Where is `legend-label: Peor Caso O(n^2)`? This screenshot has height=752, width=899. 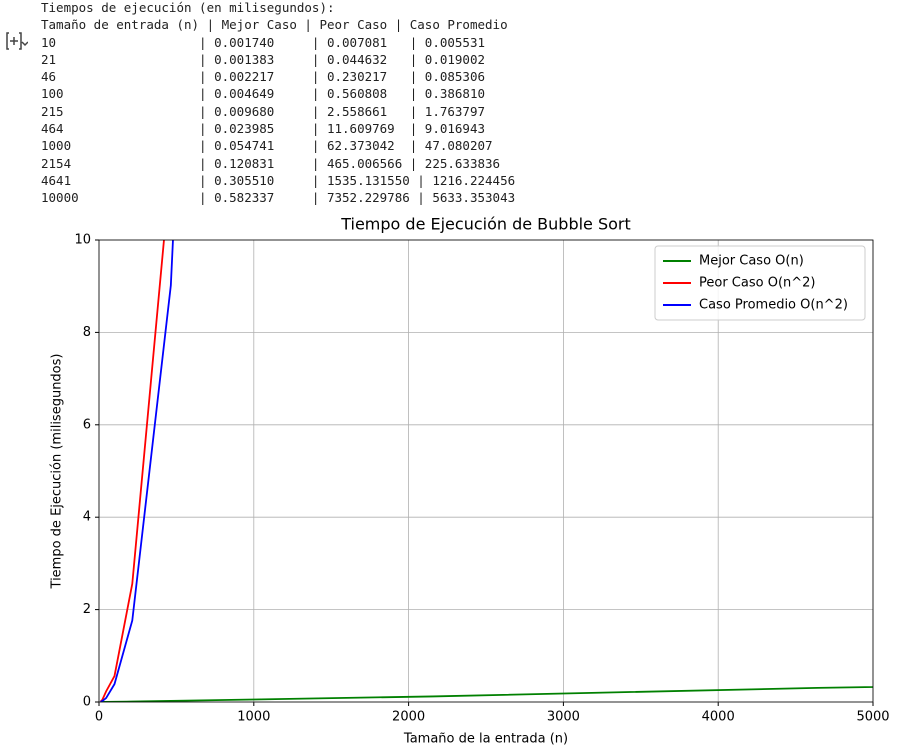
legend-label: Peor Caso O(n^2) is located at coordinates (757, 283).